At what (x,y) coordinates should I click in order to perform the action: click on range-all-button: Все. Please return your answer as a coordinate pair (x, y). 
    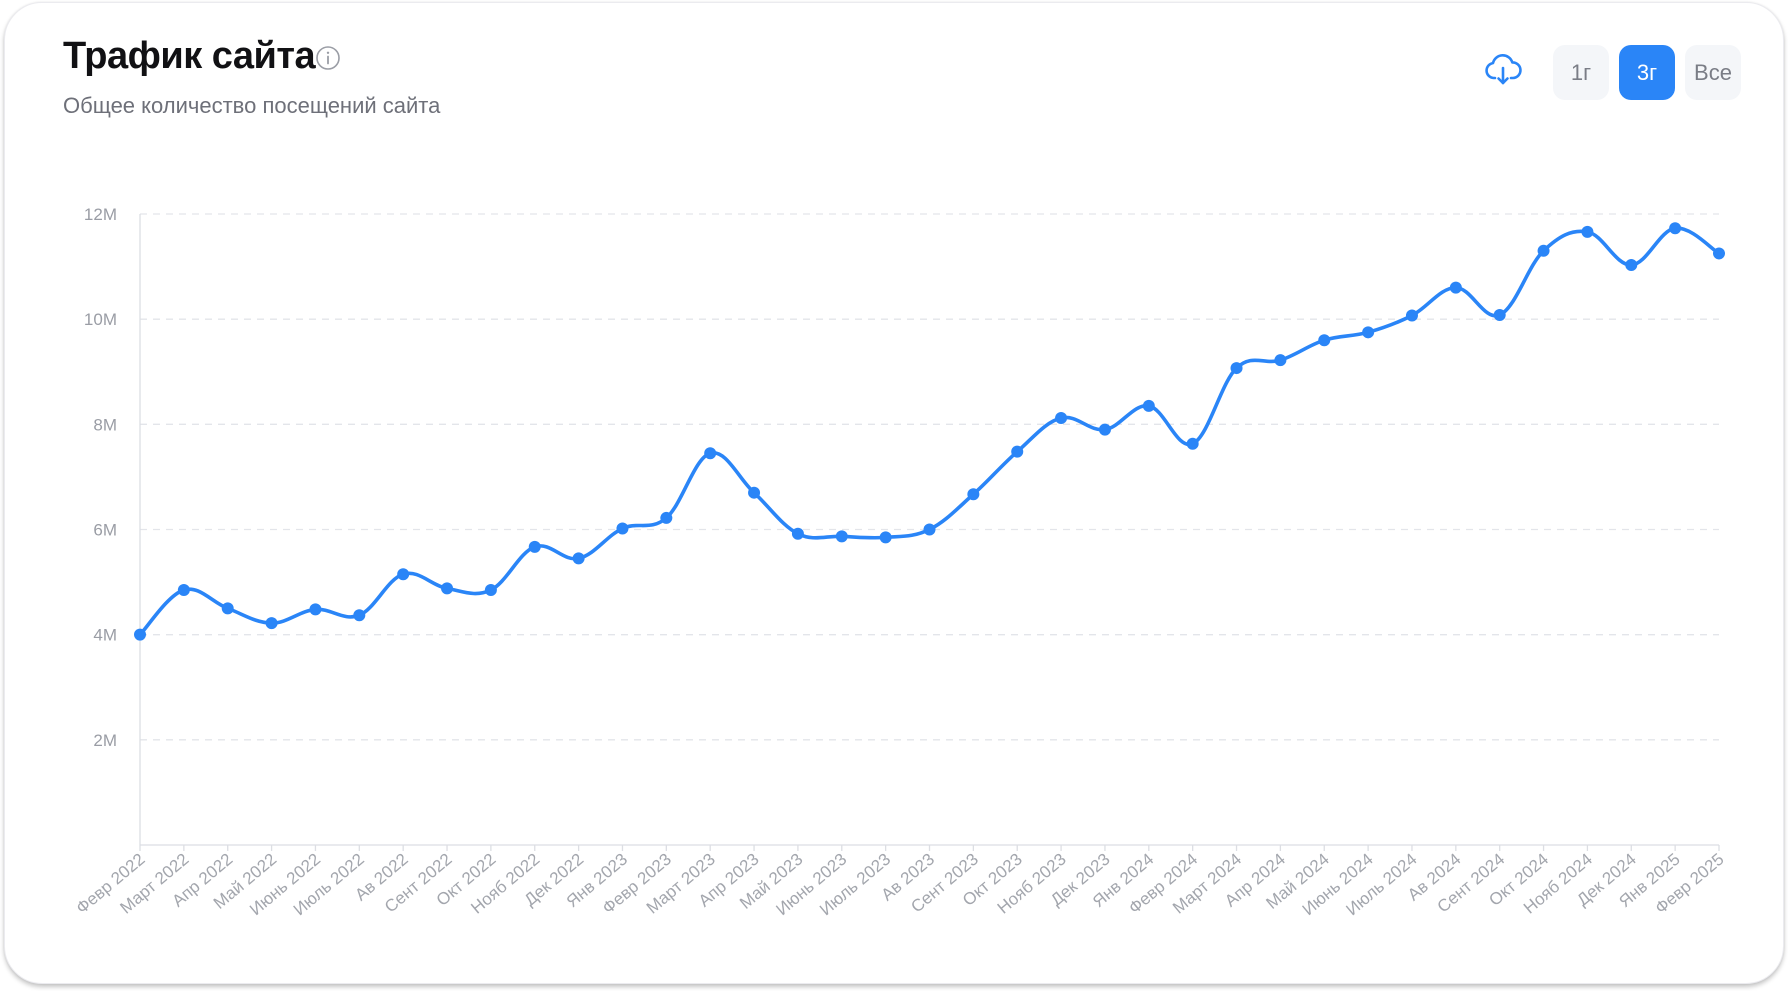
    Looking at the image, I should click on (1713, 72).